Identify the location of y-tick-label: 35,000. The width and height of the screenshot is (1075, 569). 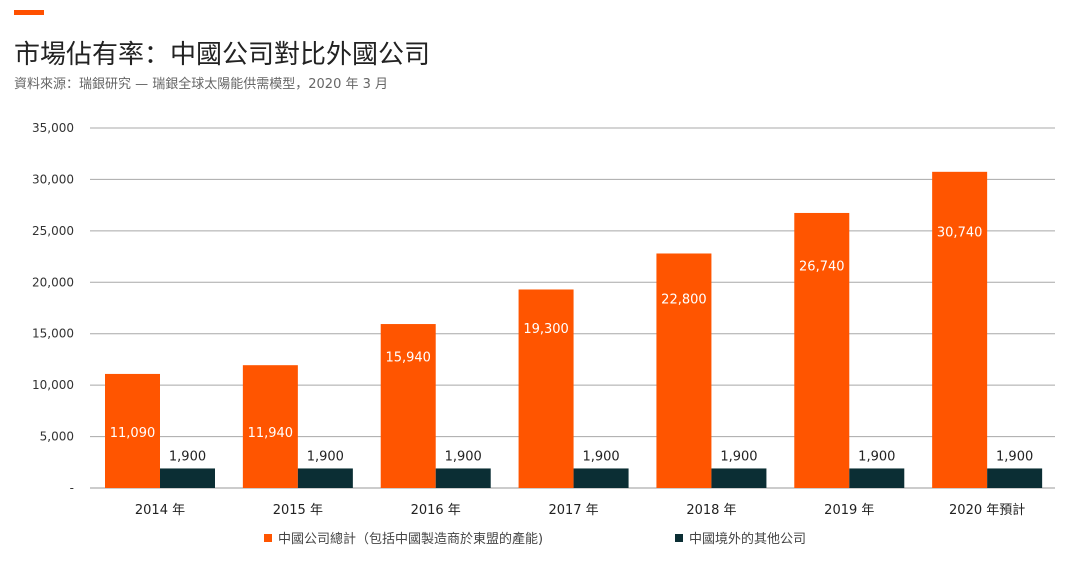
(53, 128).